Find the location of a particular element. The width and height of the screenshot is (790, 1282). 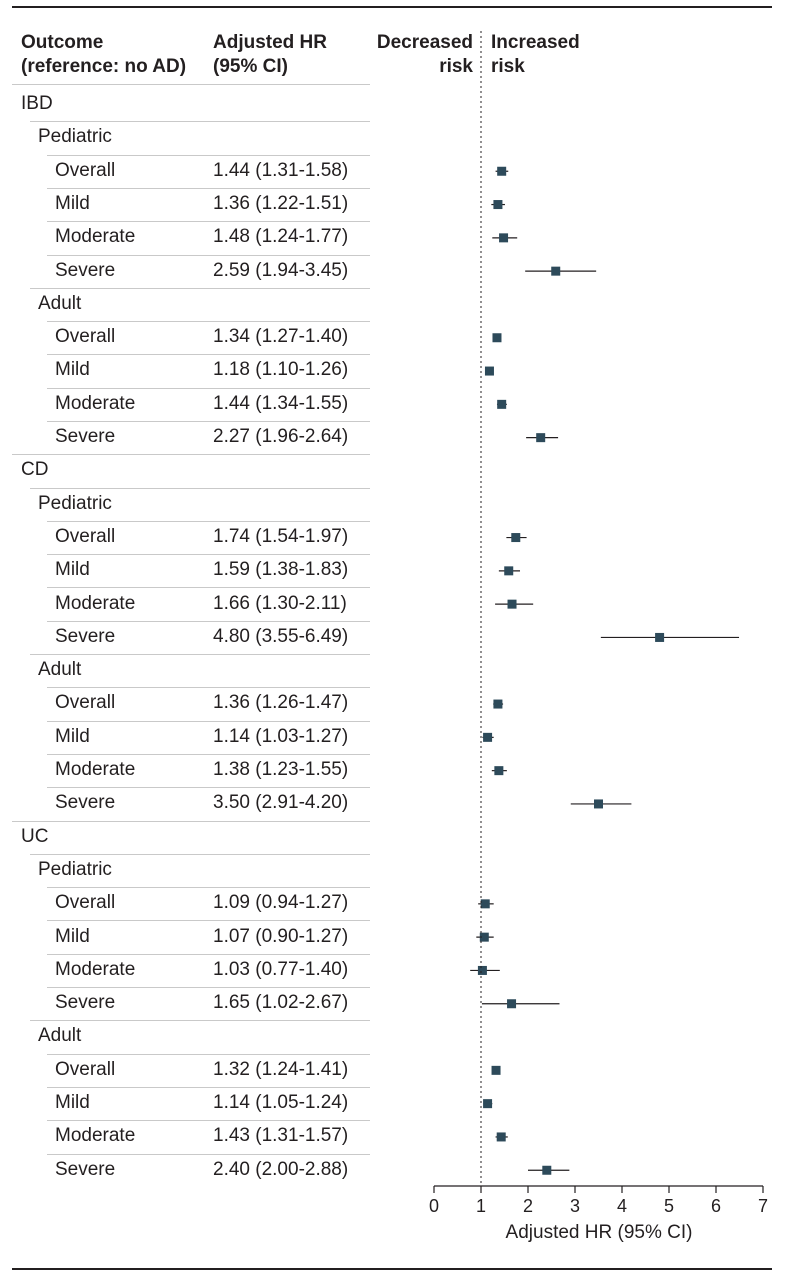

hr-value: 1.18 (1.10-1.26) is located at coordinates (281, 370).